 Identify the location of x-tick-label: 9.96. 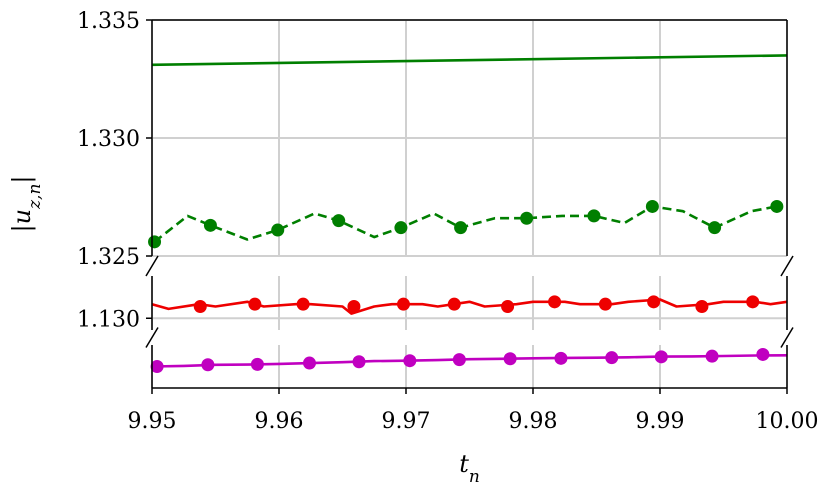
(279, 421).